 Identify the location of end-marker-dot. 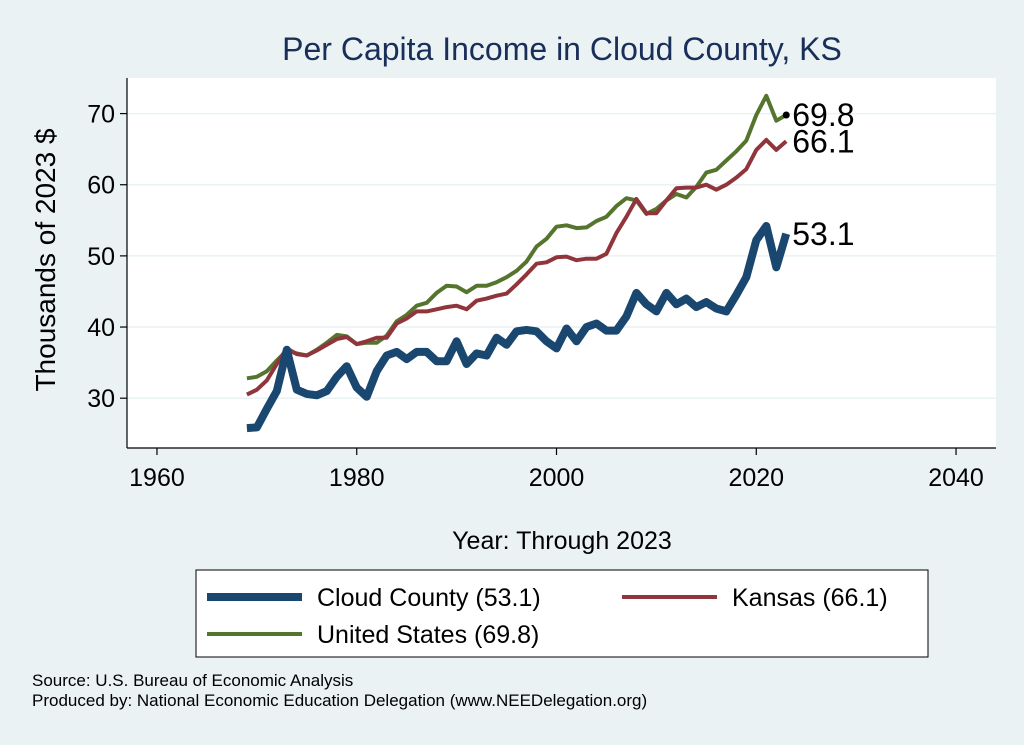
(786, 115).